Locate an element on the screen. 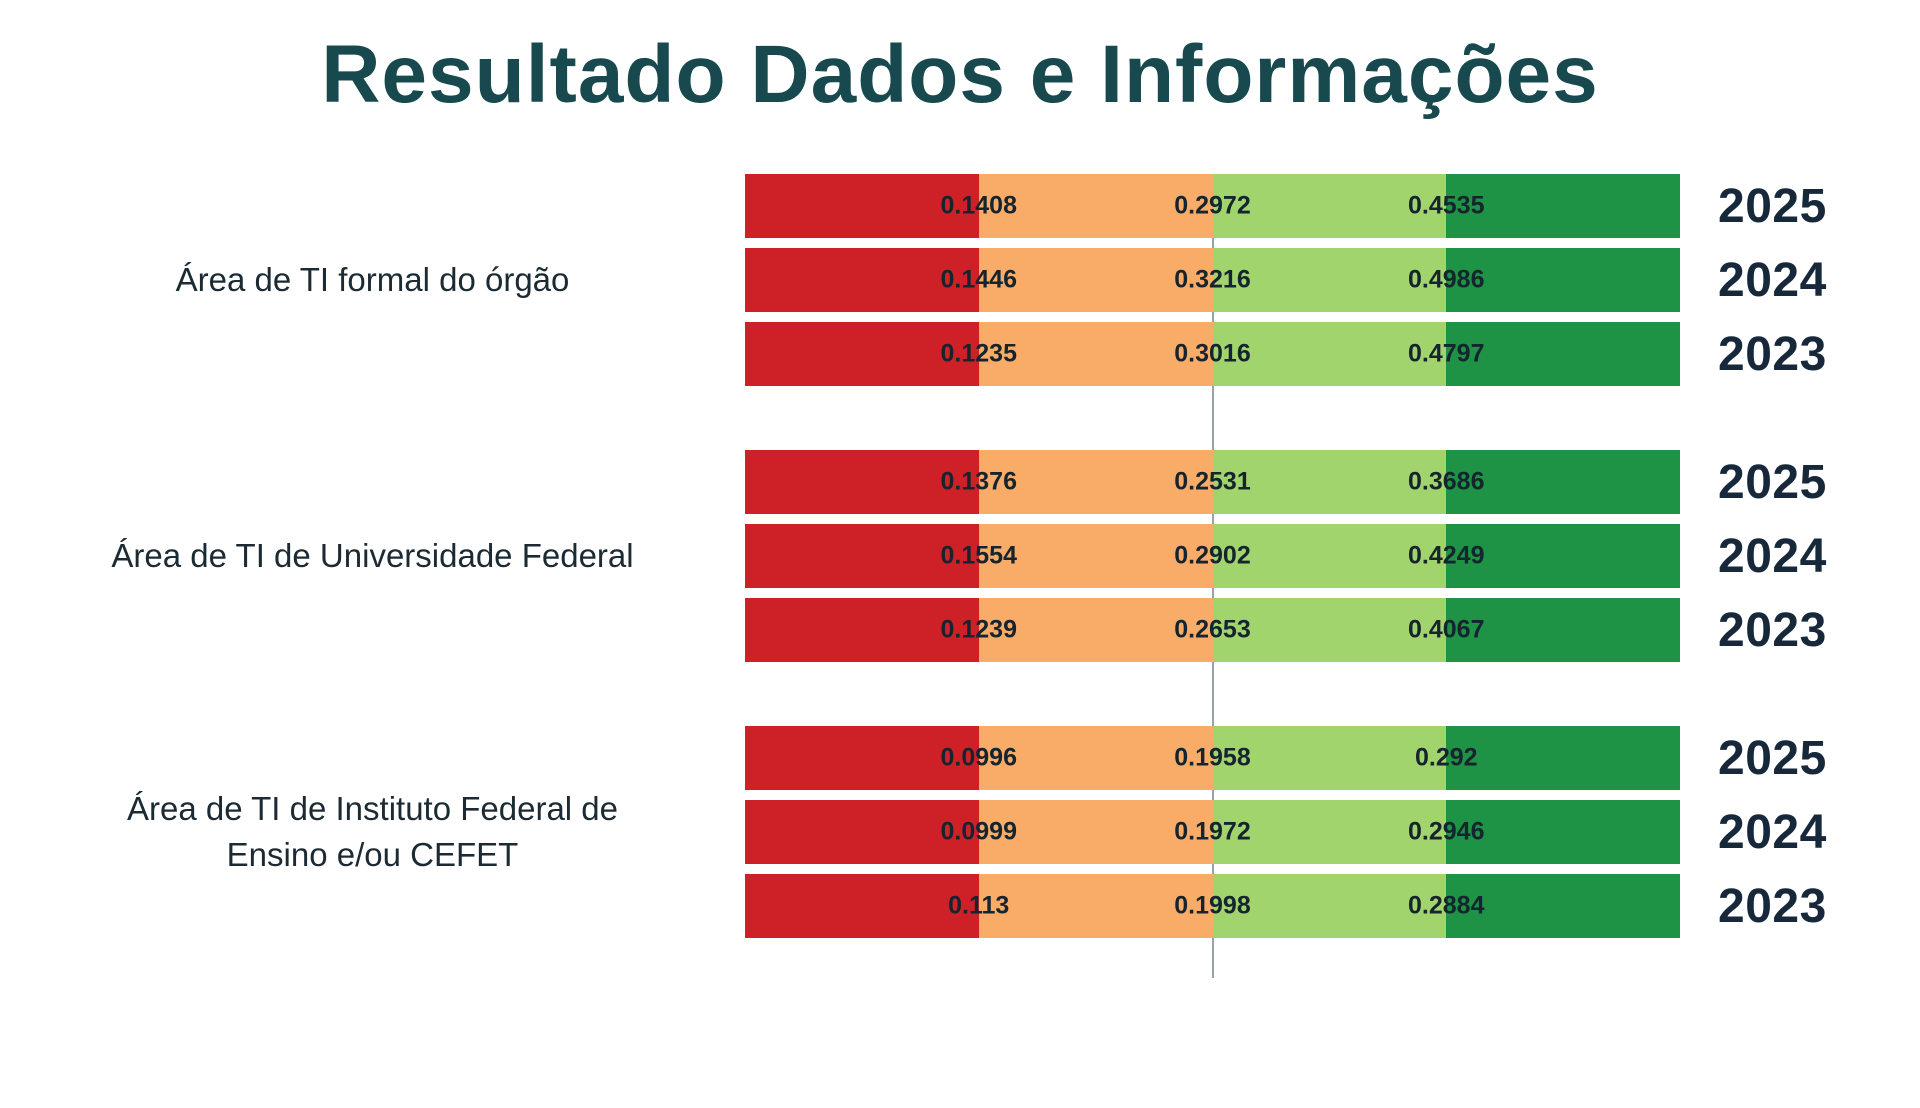 The width and height of the screenshot is (1920, 1108). stacked-bar: 0.1235 0.3016 0.4797 is located at coordinates (1212, 354).